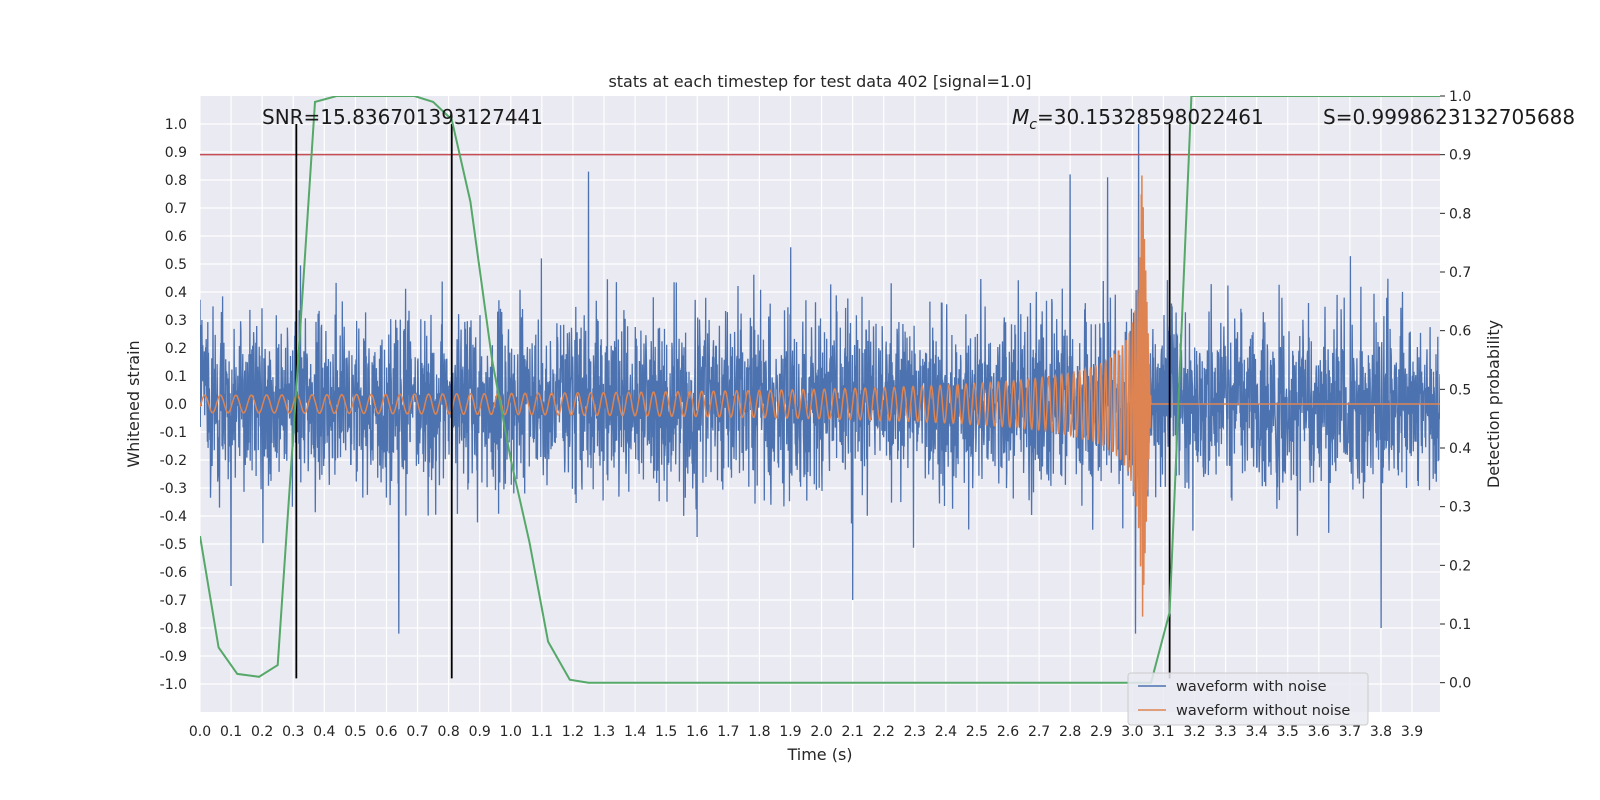 This screenshot has width=1600, height=800. Describe the element at coordinates (448, 732) in the screenshot. I see `x-tick-label: 0.8` at that location.